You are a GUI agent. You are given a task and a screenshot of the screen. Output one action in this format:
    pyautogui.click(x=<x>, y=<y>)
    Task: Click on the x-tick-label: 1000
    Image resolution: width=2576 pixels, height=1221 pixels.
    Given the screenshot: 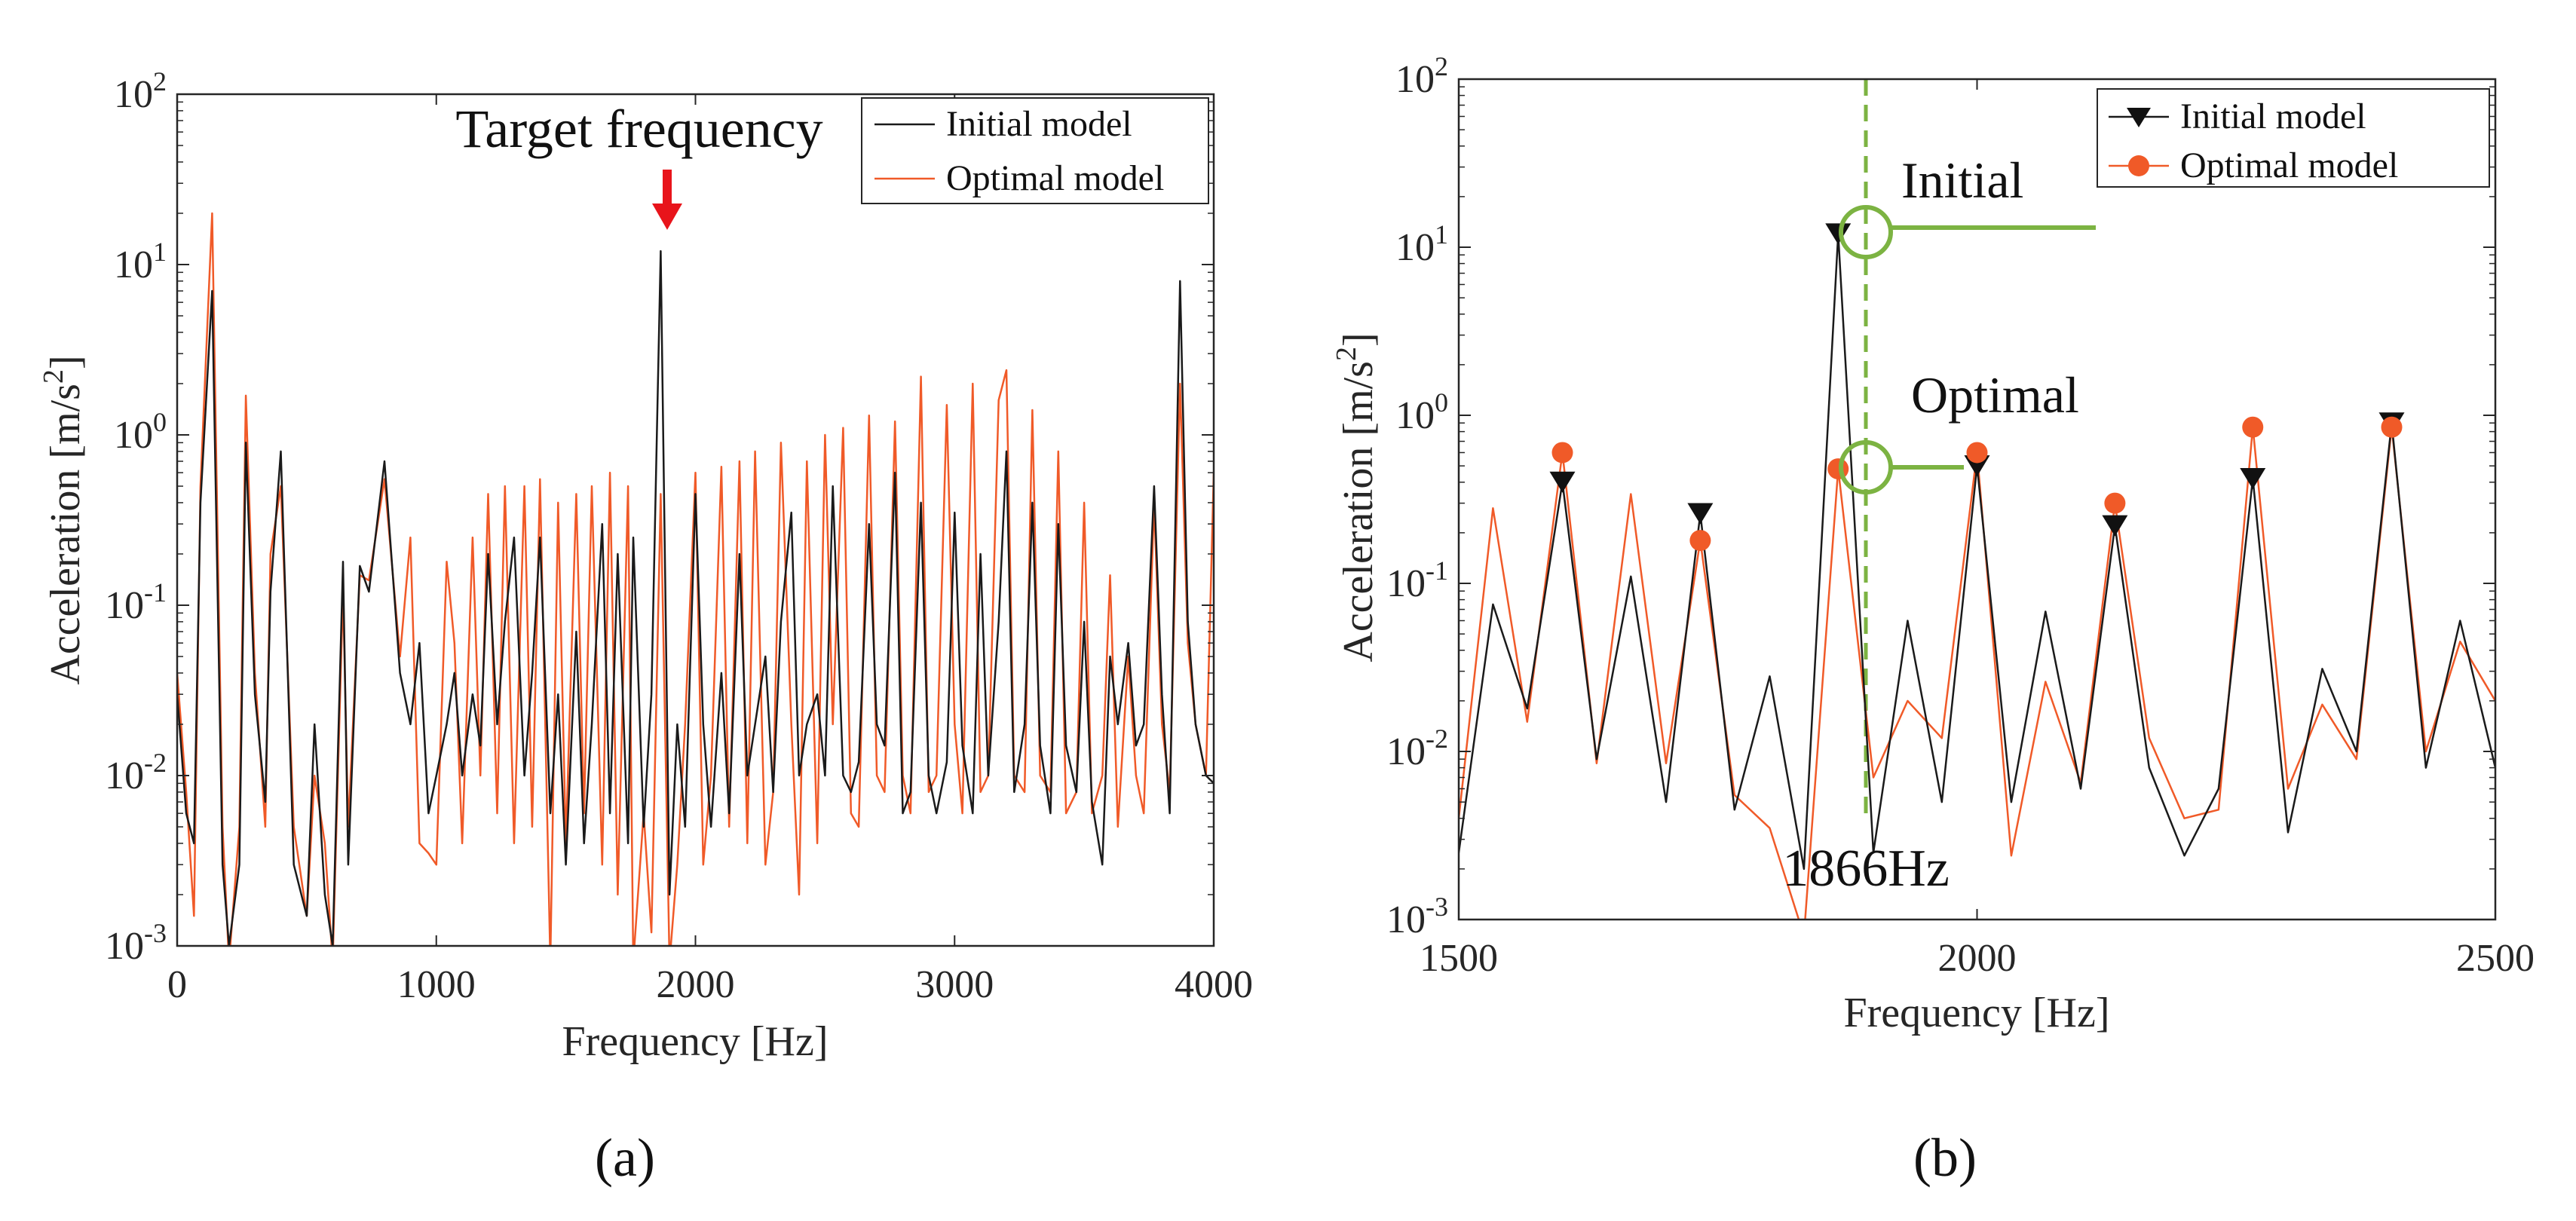 What is the action you would take?
    pyautogui.click(x=436, y=984)
    